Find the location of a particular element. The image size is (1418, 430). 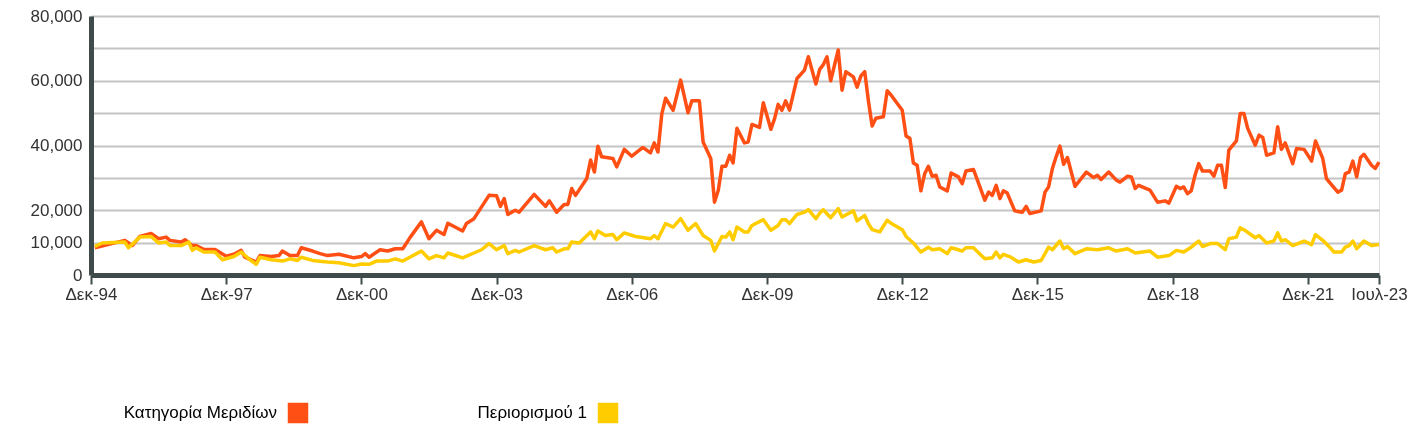

x-tick-label: Δεκ-15 is located at coordinates (1037, 294).